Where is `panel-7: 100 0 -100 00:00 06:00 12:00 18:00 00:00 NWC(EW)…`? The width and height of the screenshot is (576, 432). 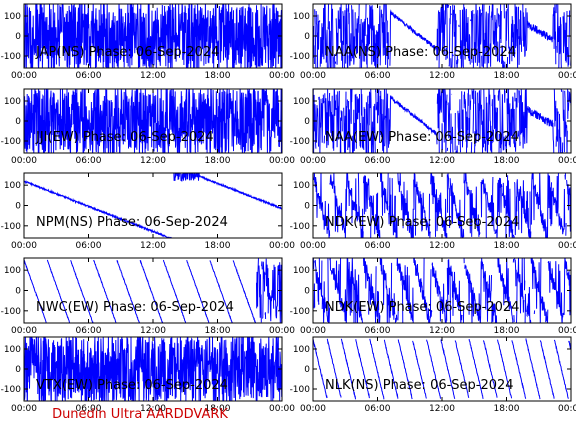
panel-7: 100 0 -100 00:00 06:00 12:00 18:00 00:00 NWC(EW)… is located at coordinates (148, 296).